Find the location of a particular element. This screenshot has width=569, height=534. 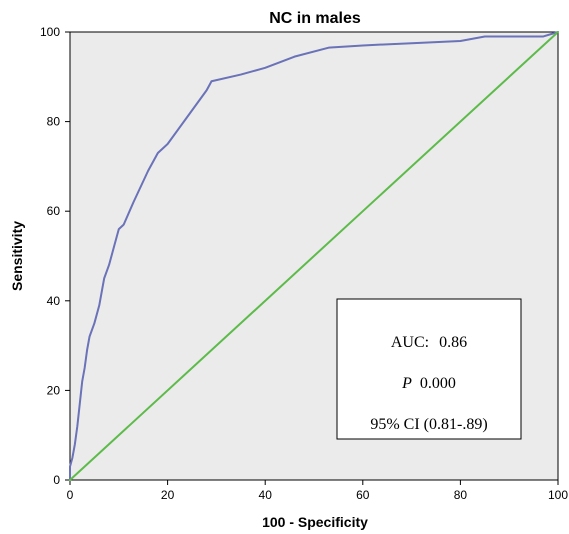

x-tick-label: 40 is located at coordinates (266, 495).